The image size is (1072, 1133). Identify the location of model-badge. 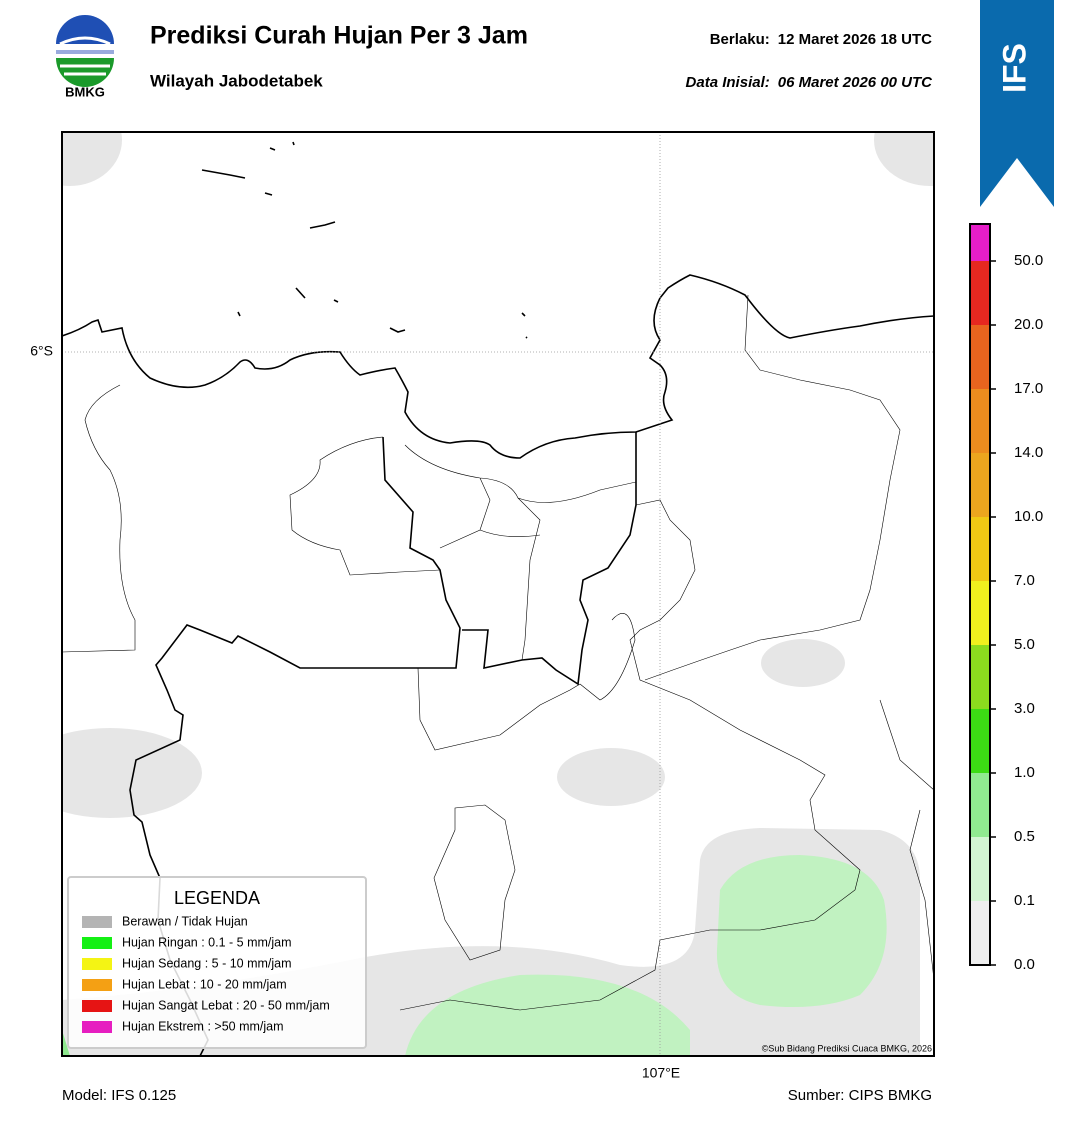
(1017, 103).